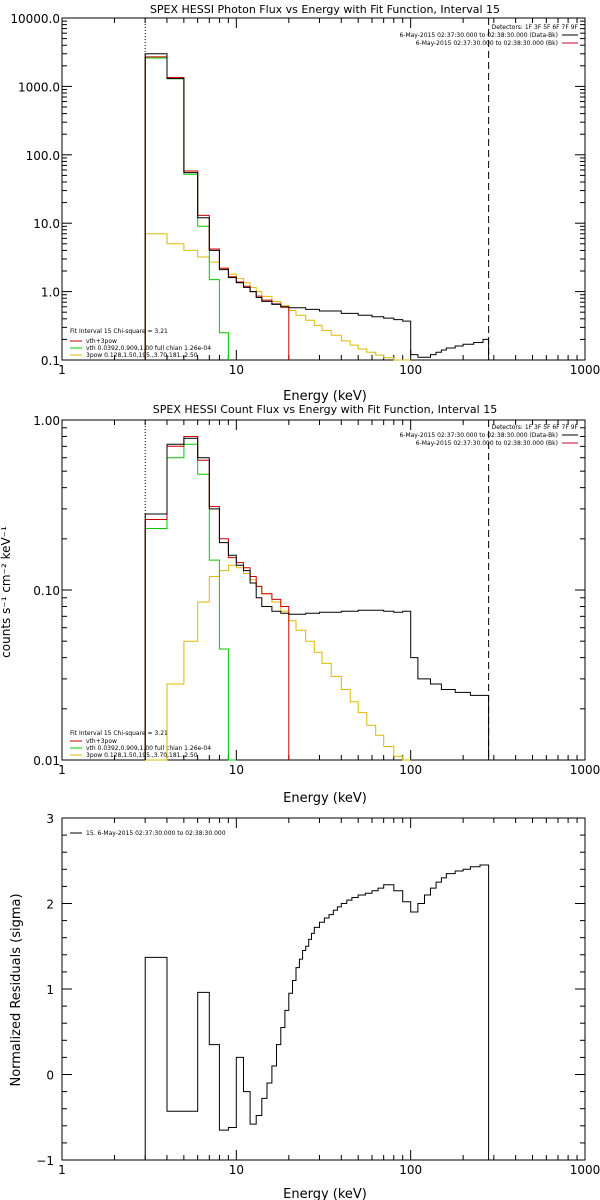 The image size is (600, 1200). What do you see at coordinates (50, 819) in the screenshot?
I see `y-tick-label: 3` at bounding box center [50, 819].